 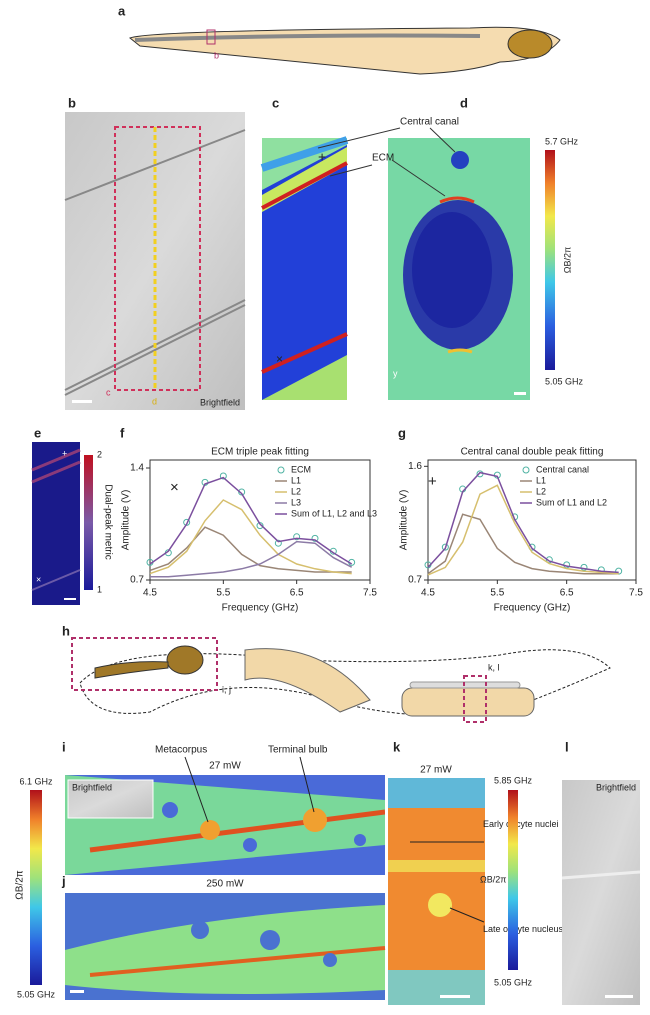 I want to click on symbol: +, so click(x=432, y=481).